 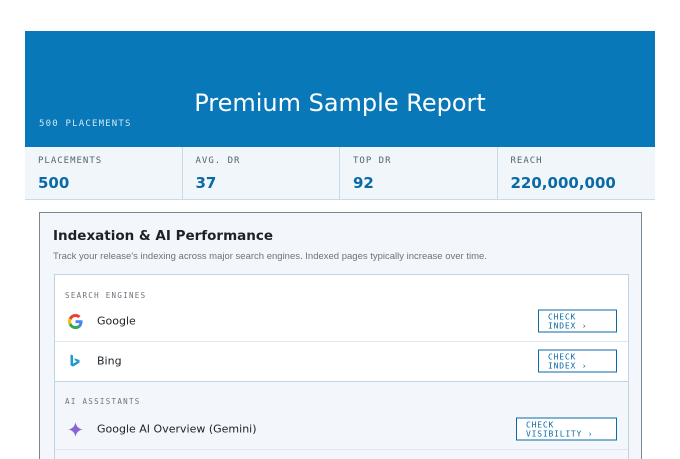 I want to click on check-index-bing-button: CHECK INDEX ›, so click(x=577, y=361).